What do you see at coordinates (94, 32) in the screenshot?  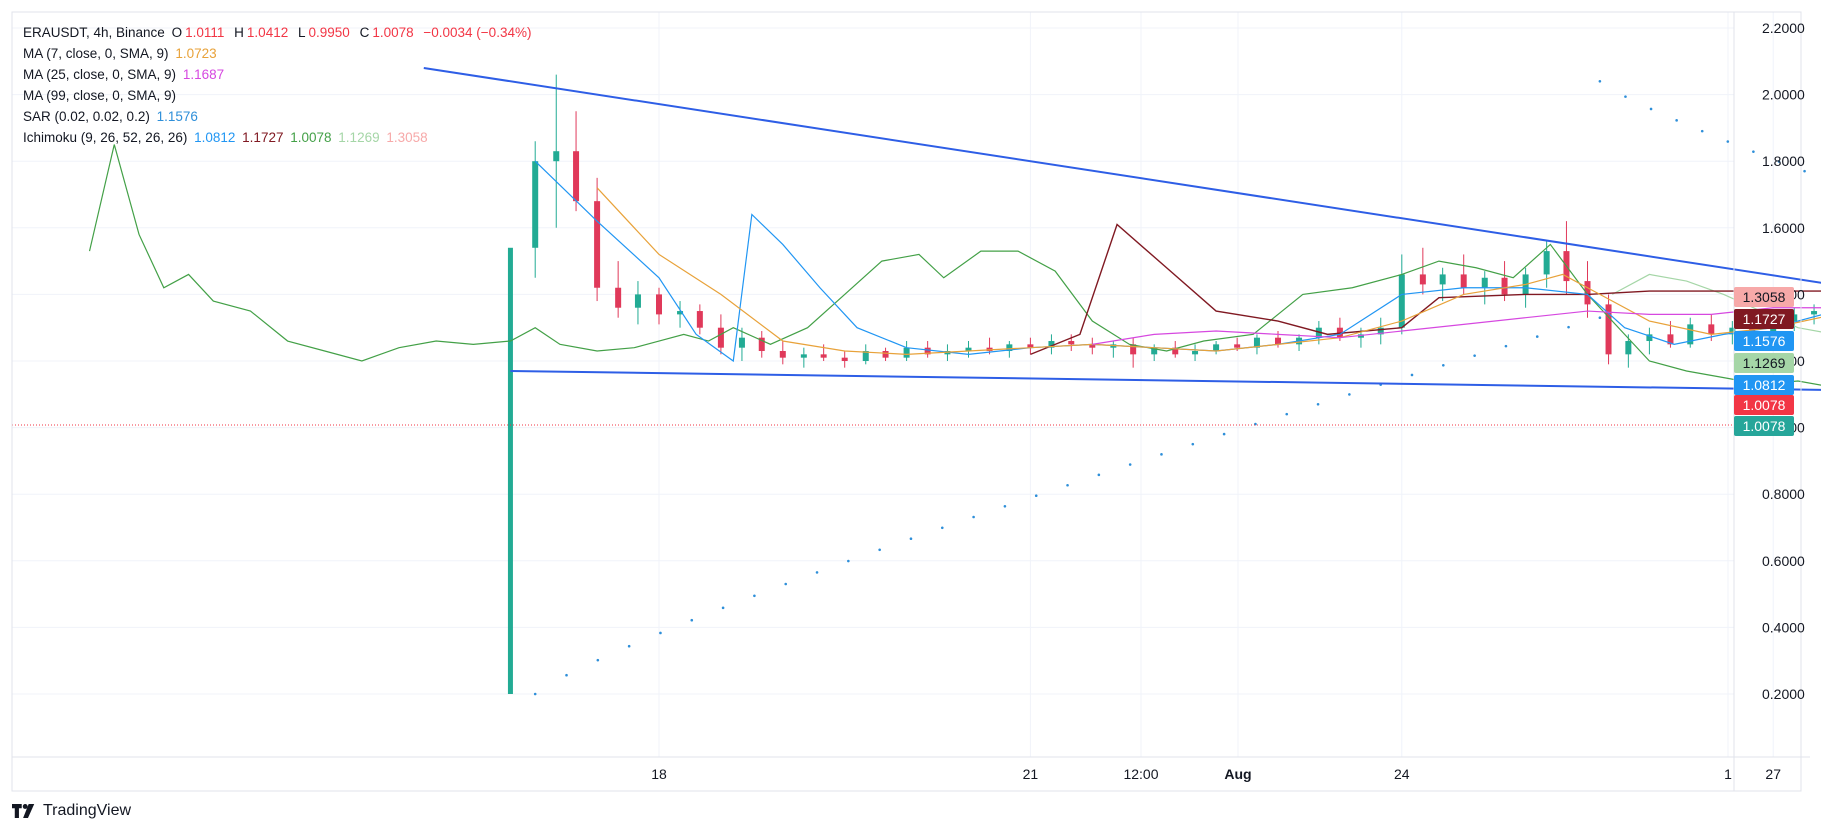 I see `symbol-label: ERAUSDT, 4h, Binance` at bounding box center [94, 32].